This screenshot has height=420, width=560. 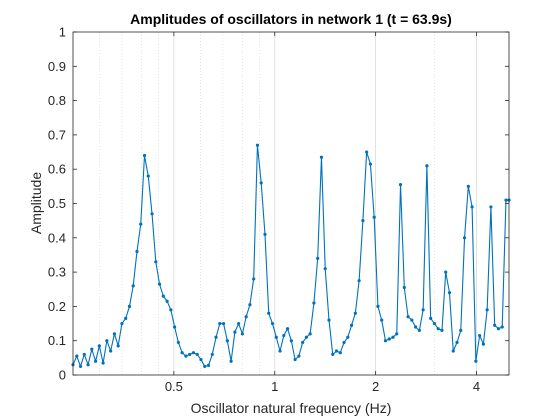 What do you see at coordinates (174, 386) in the screenshot?
I see `x-tick-label: 0.5` at bounding box center [174, 386].